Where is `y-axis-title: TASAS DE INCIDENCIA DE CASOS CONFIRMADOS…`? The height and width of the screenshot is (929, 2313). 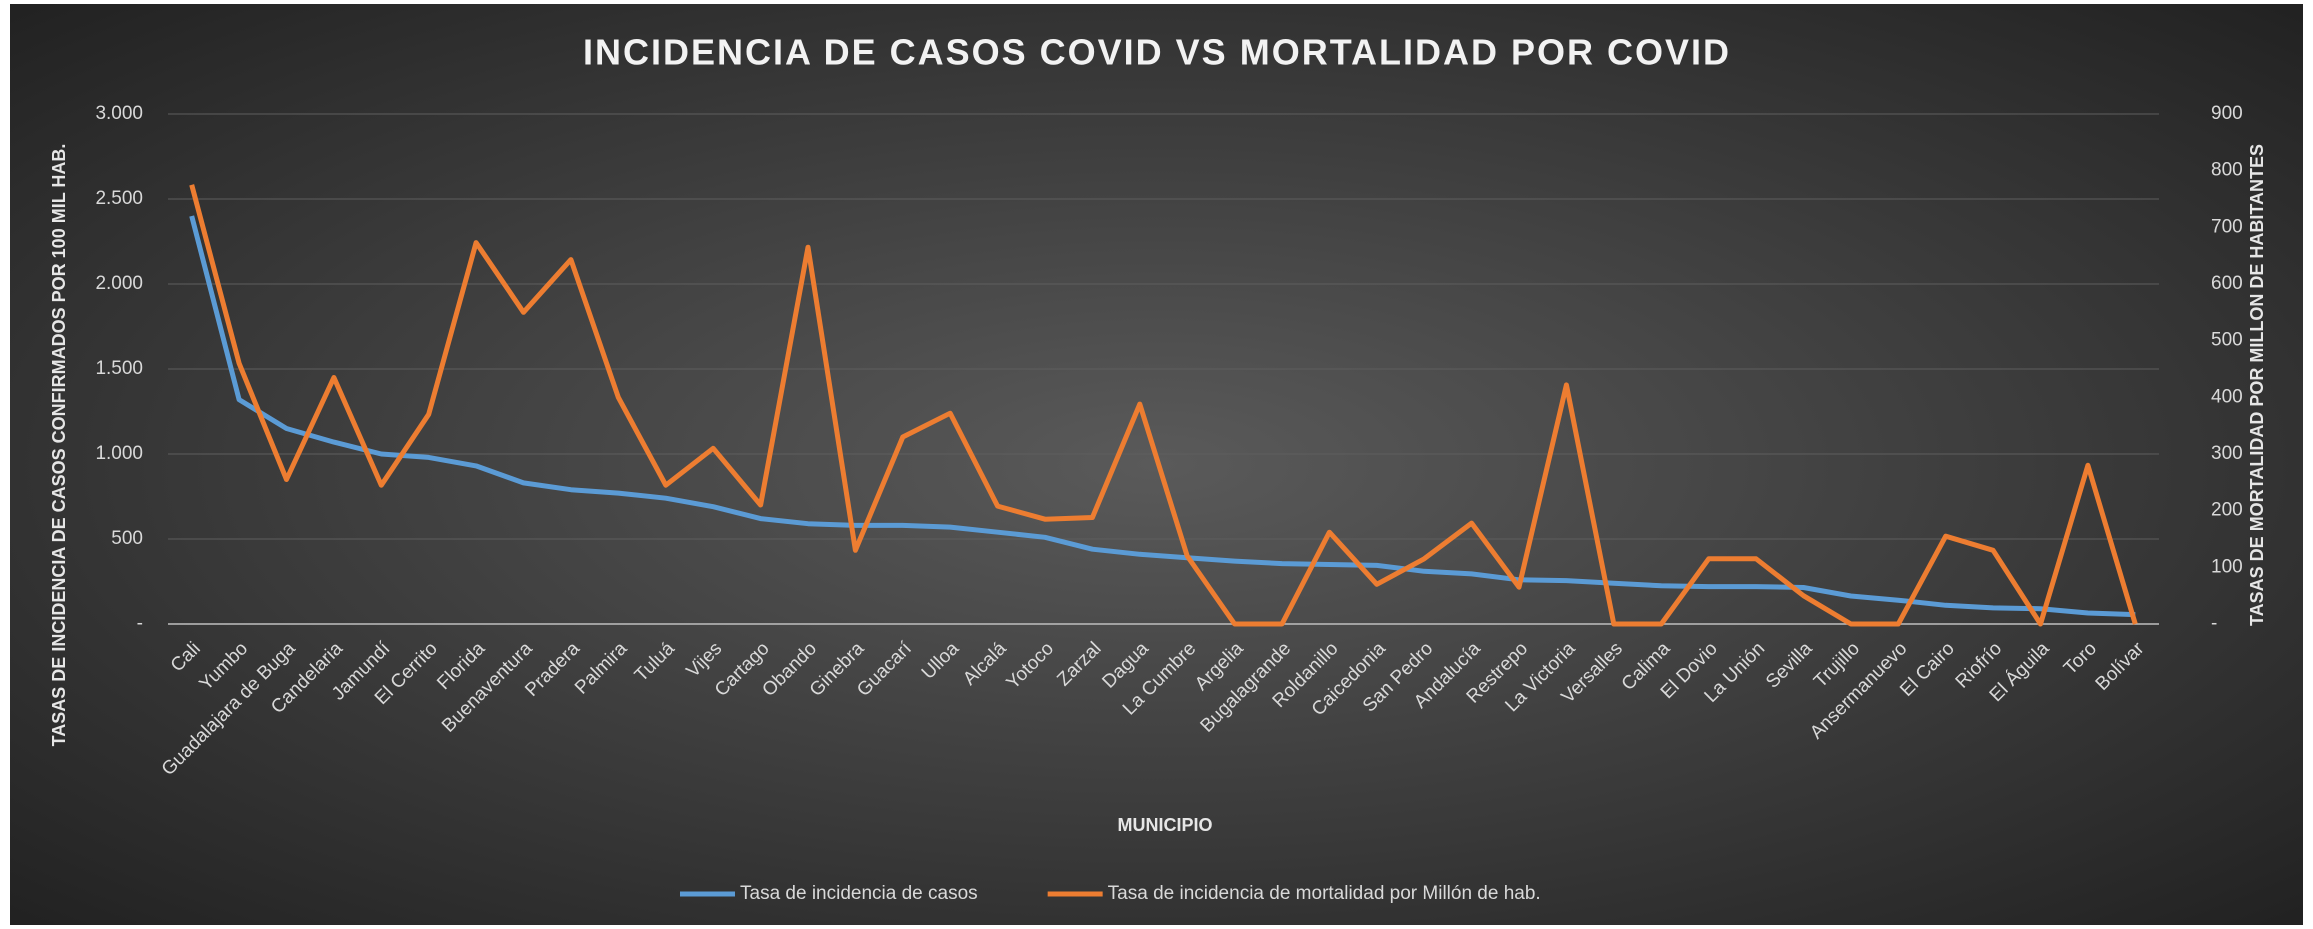 y-axis-title: TASAS DE INCIDENCIA DE CASOS CONFIRMADOS… is located at coordinates (59, 445).